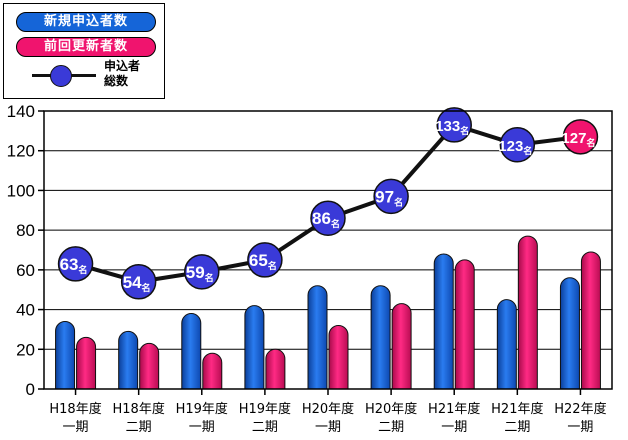 The width and height of the screenshot is (628, 440). Describe the element at coordinates (25, 349) in the screenshot. I see `y-tick-label: 20` at that location.